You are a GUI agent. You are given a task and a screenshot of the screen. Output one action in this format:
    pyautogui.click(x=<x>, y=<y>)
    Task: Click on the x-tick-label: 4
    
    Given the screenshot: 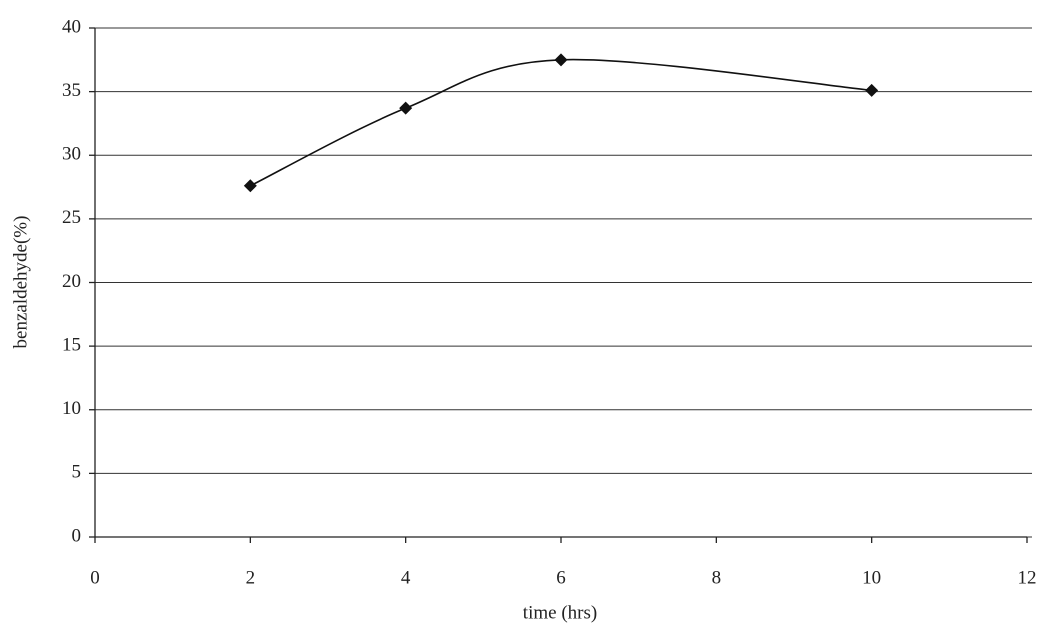 What is the action you would take?
    pyautogui.click(x=406, y=577)
    